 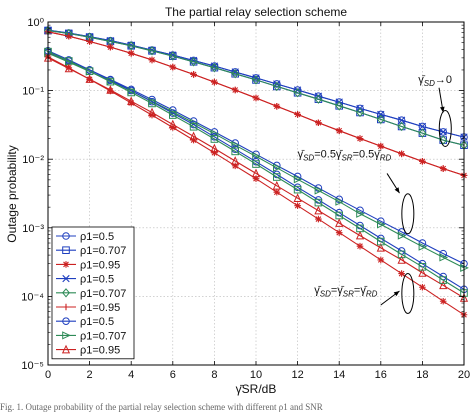 I want to click on annotation-part: =0.5γ̄, so click(x=328, y=155).